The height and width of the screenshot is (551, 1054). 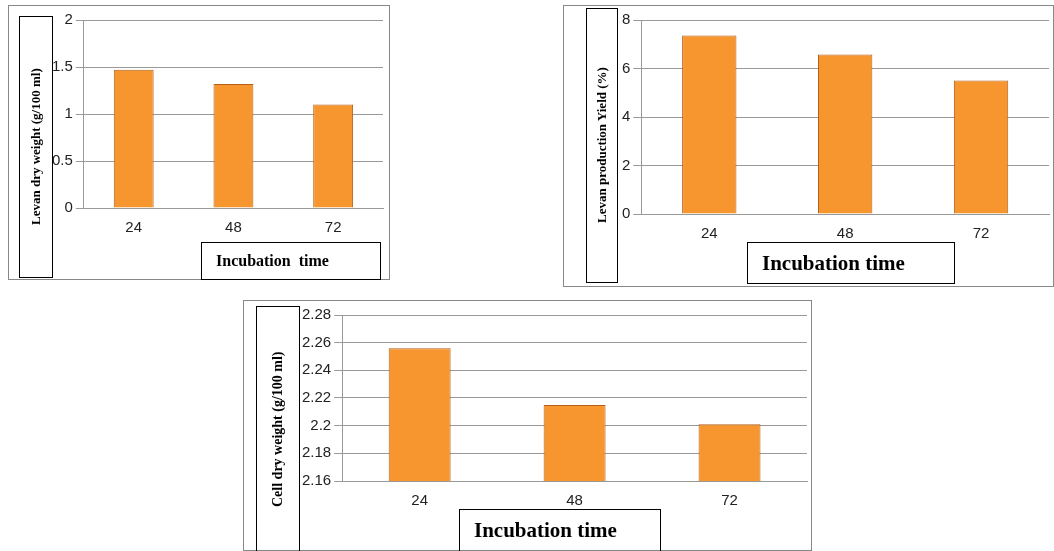 I want to click on y-tick-label: 2.26, so click(x=316, y=341).